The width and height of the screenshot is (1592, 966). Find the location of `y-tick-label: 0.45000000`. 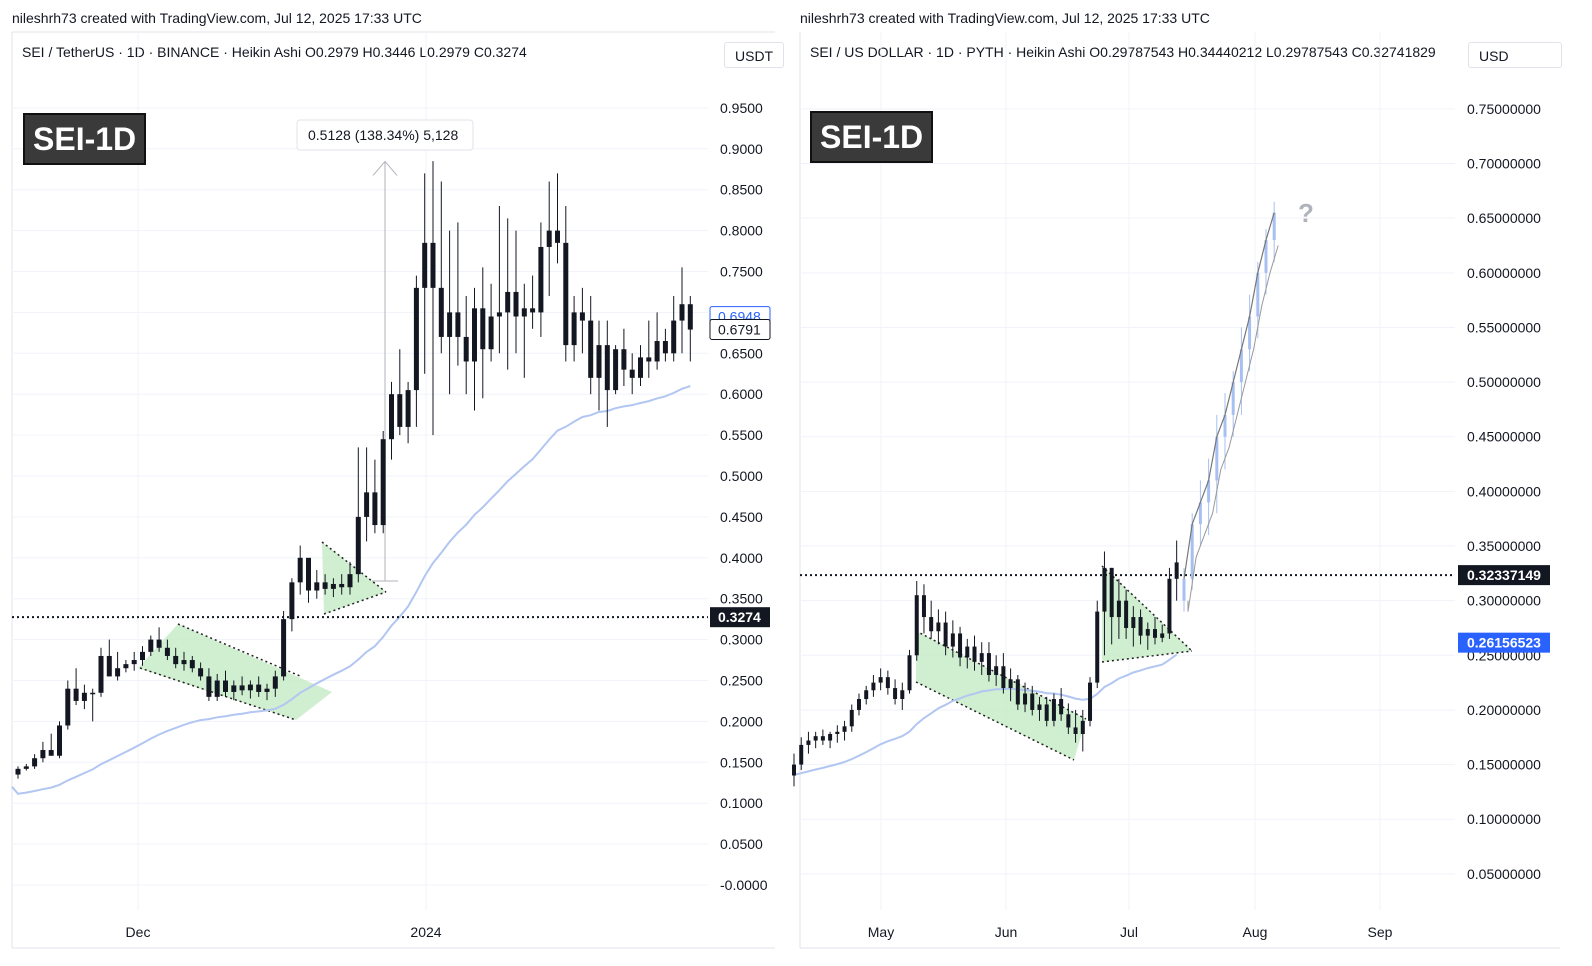

y-tick-label: 0.45000000 is located at coordinates (1504, 437).